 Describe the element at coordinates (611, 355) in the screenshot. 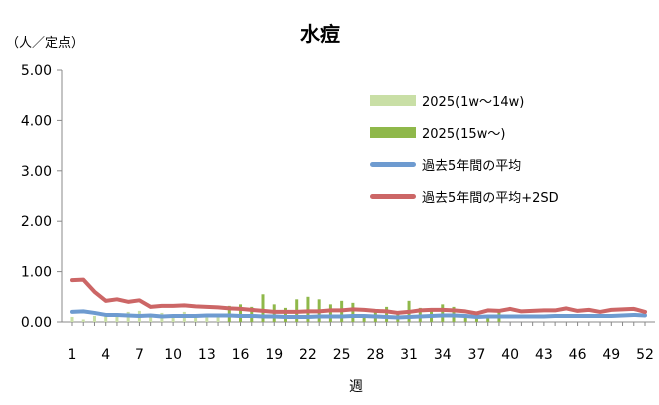

I see `x-tick-label: 49` at that location.